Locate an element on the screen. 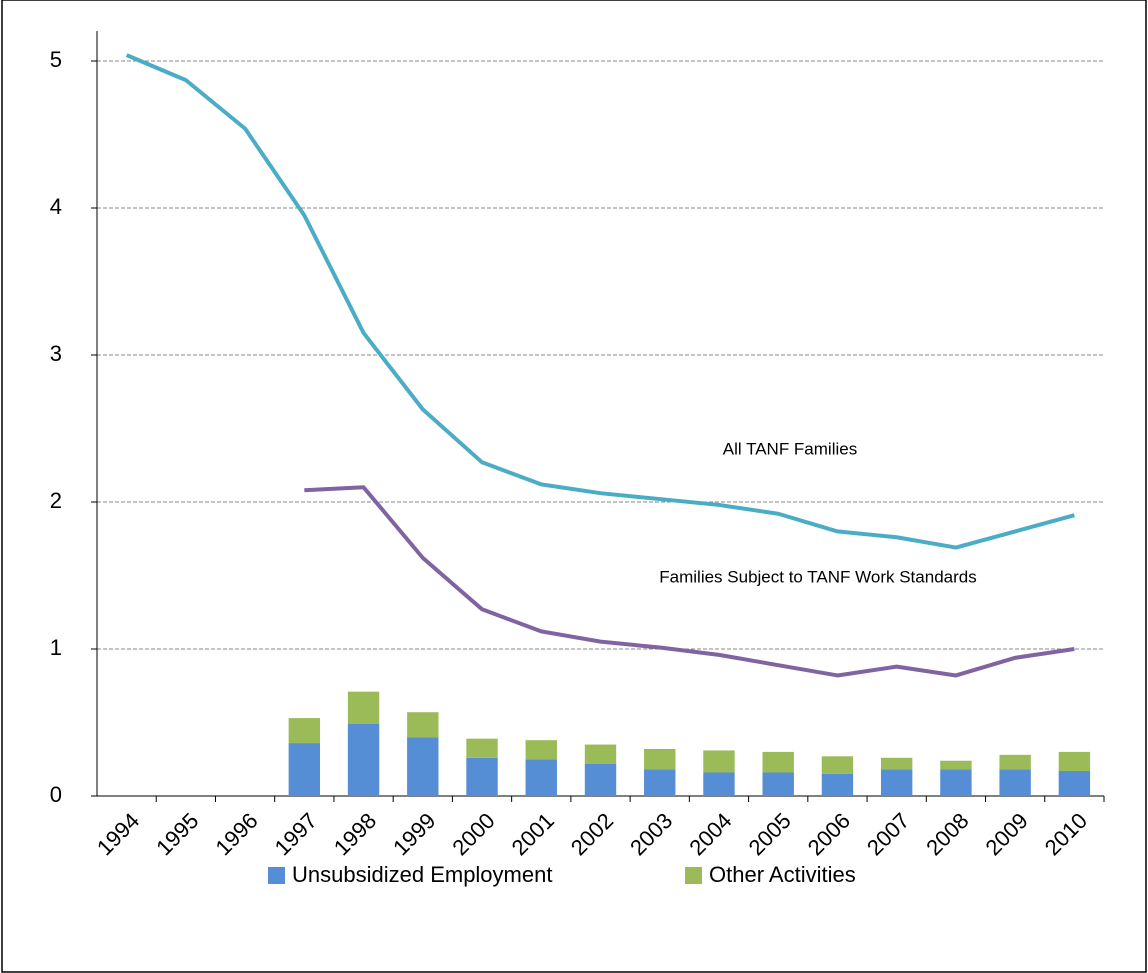  x-tick-label: 2008 is located at coordinates (947, 834).